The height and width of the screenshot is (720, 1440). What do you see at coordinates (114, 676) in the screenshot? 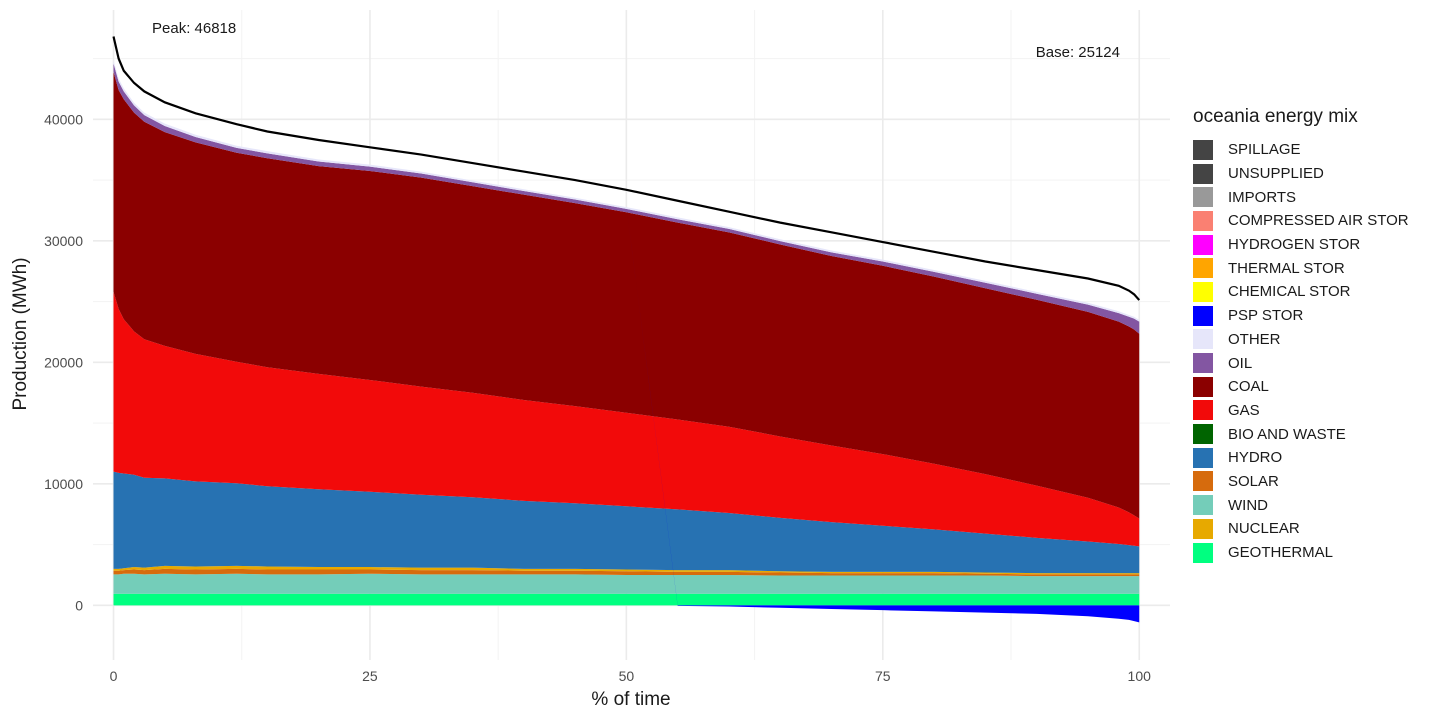
I see `x-tick-label-0: 0` at bounding box center [114, 676].